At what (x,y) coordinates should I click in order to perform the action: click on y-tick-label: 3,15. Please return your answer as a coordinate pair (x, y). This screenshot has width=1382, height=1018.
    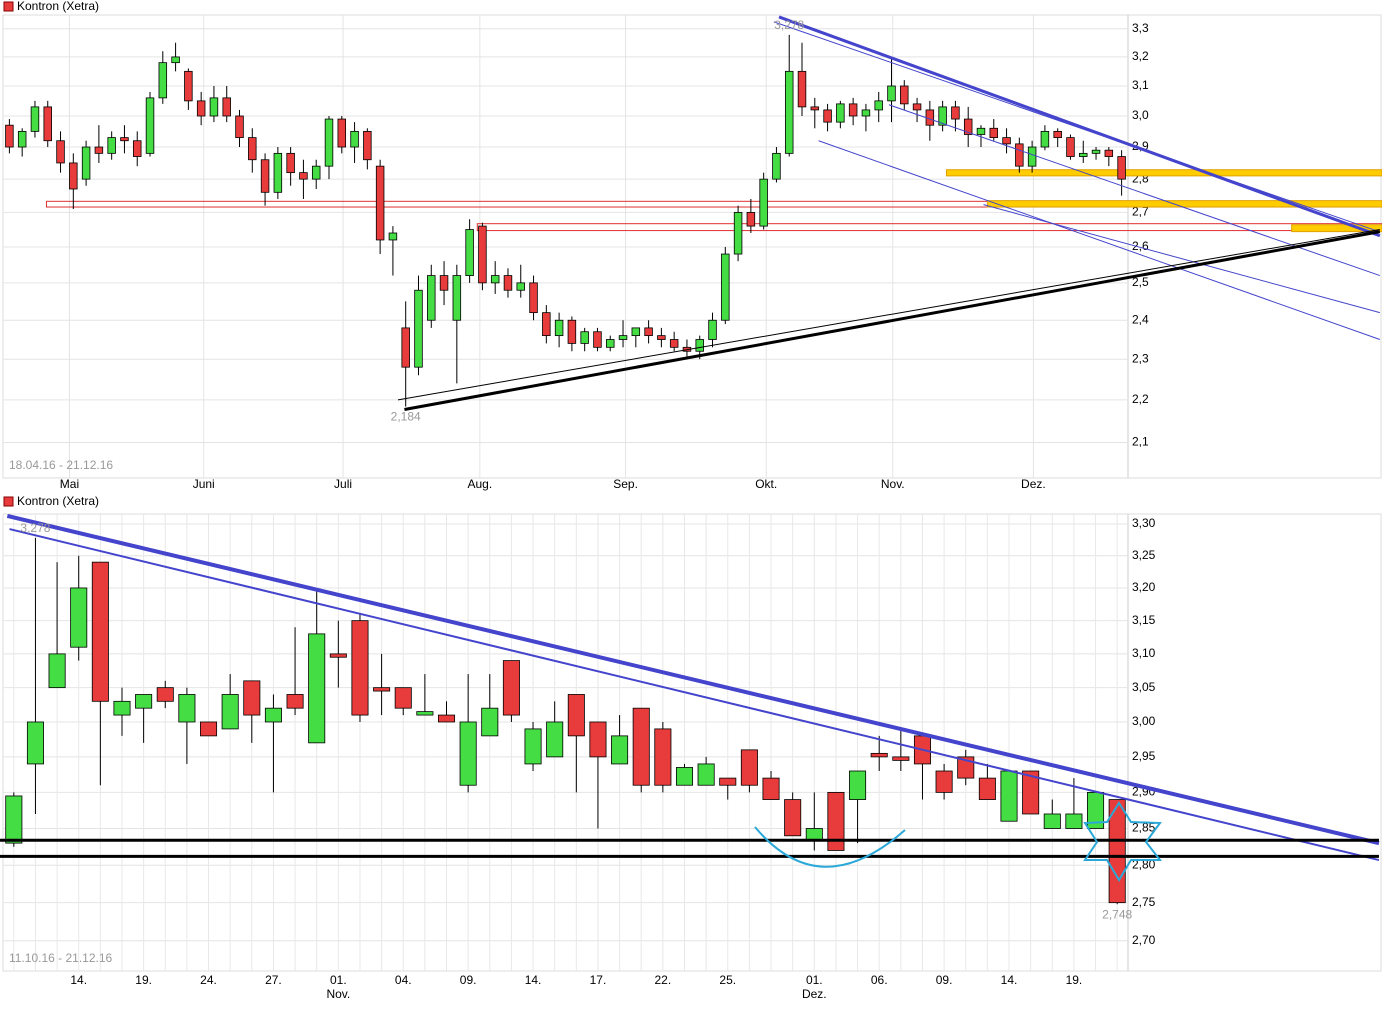
    Looking at the image, I should click on (1144, 620).